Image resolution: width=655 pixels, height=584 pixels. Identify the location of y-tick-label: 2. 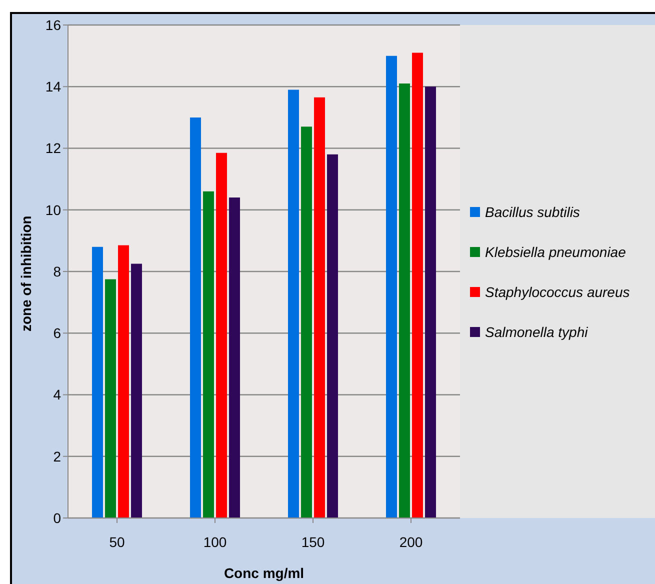
(57, 456).